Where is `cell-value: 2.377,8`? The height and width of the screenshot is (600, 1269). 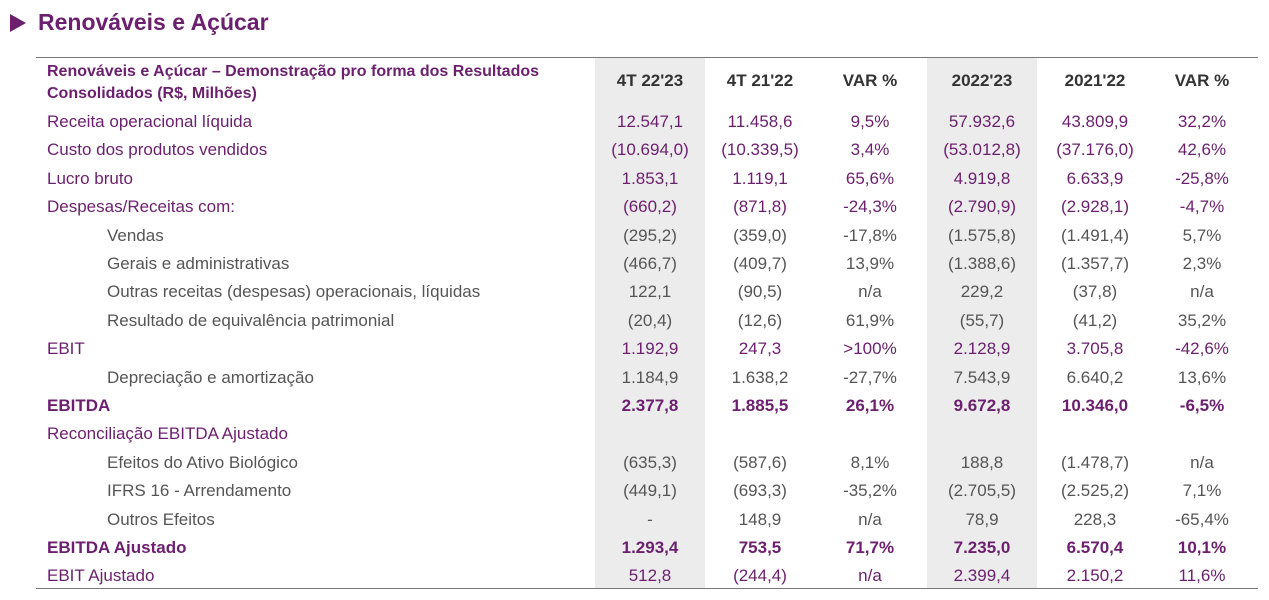
cell-value: 2.377,8 is located at coordinates (650, 405).